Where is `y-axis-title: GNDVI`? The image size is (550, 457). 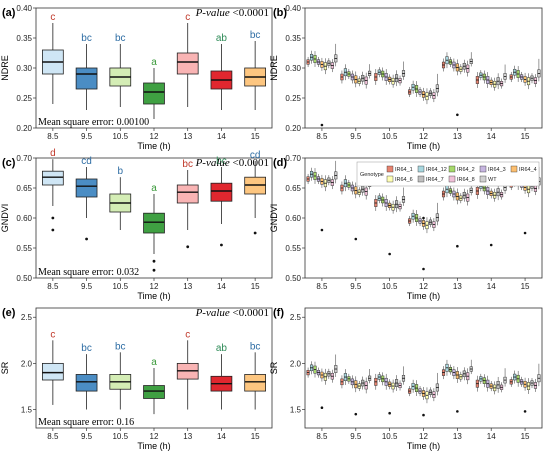 y-axis-title: GNDVI is located at coordinates (274, 218).